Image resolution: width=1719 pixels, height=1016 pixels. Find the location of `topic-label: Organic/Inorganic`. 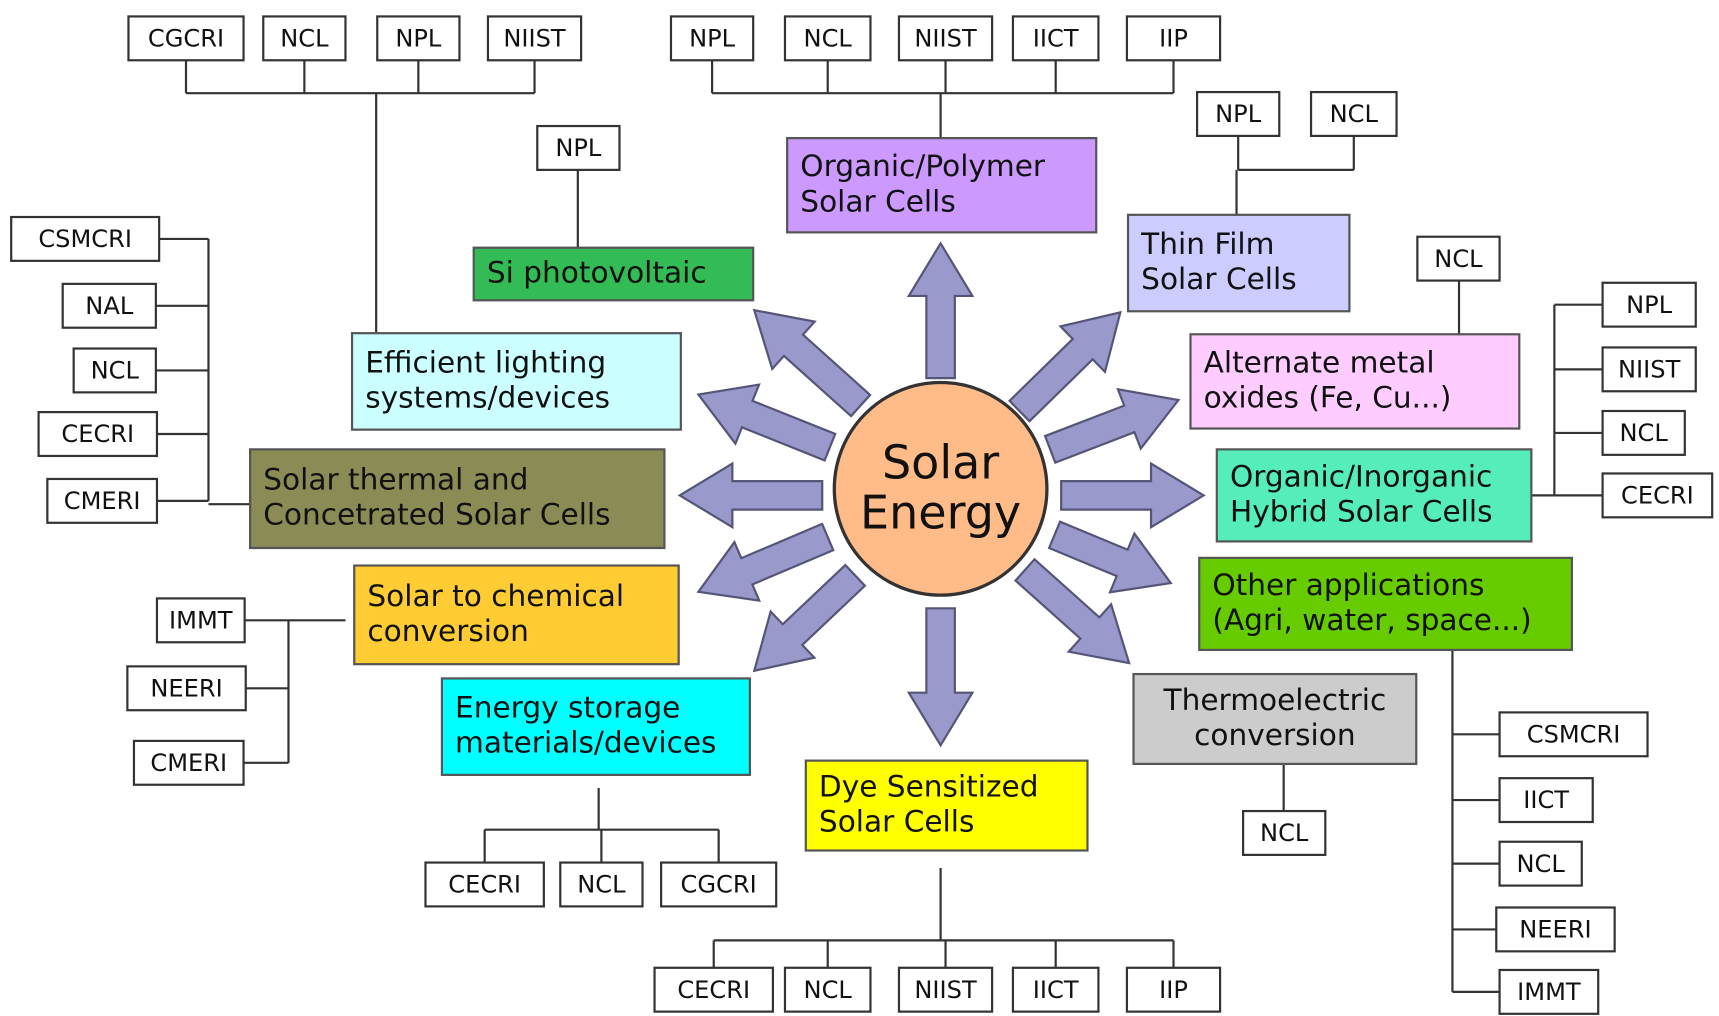

topic-label: Organic/Inorganic is located at coordinates (1361, 476).